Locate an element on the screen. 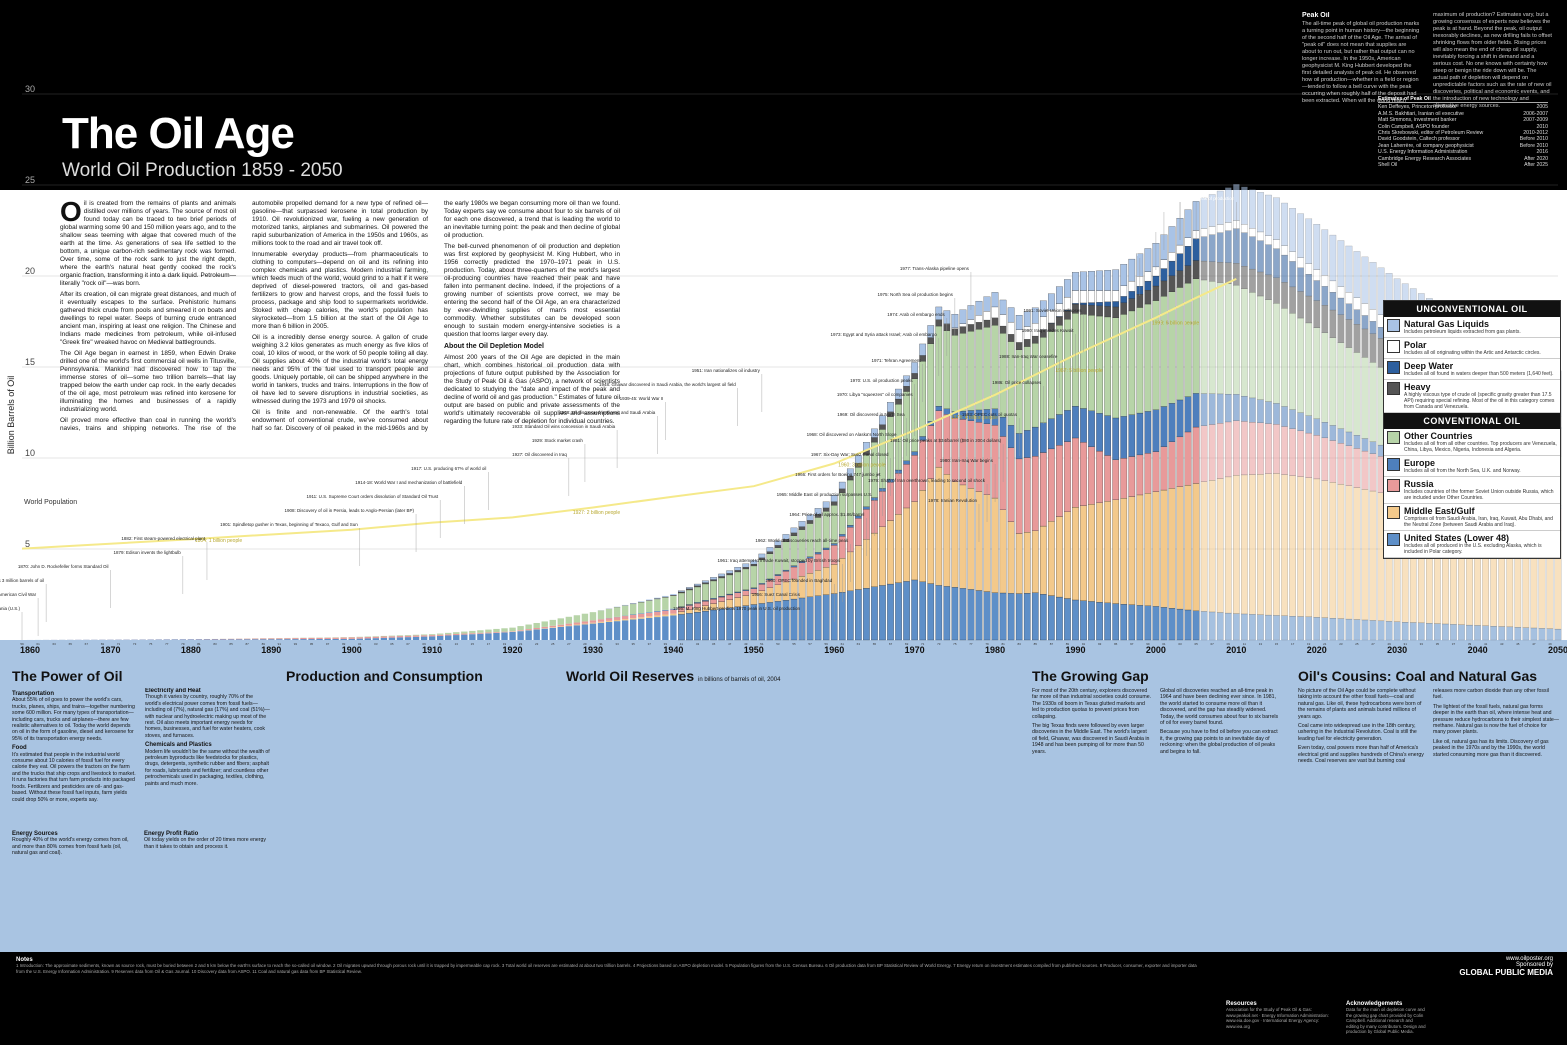 Image resolution: width=1567 pixels, height=1045 pixels. event-label: 1939-45: World War II is located at coordinates (642, 398).